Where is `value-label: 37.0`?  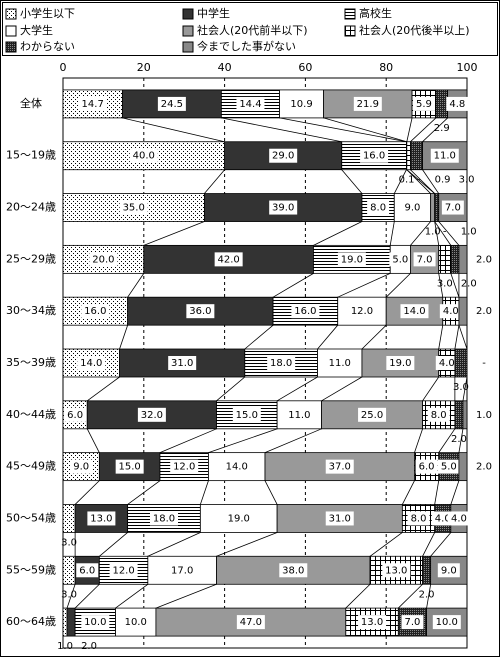
value-label: 37.0 is located at coordinates (340, 467).